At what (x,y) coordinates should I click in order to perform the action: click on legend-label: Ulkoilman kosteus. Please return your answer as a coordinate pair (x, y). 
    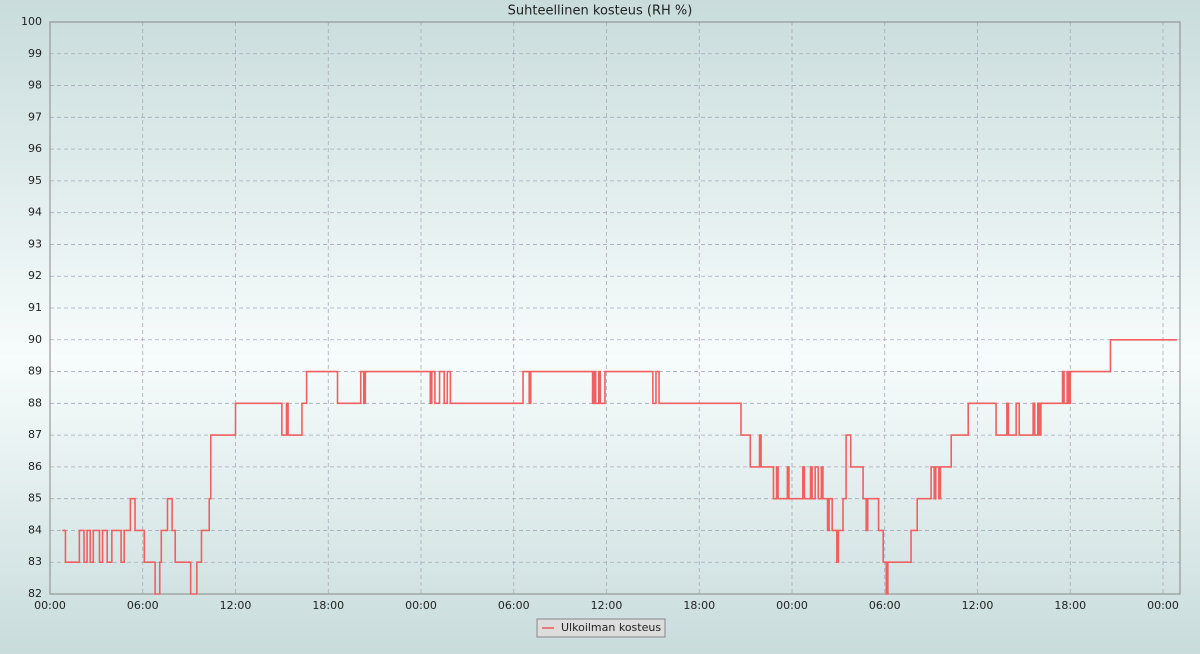
    Looking at the image, I should click on (611, 627).